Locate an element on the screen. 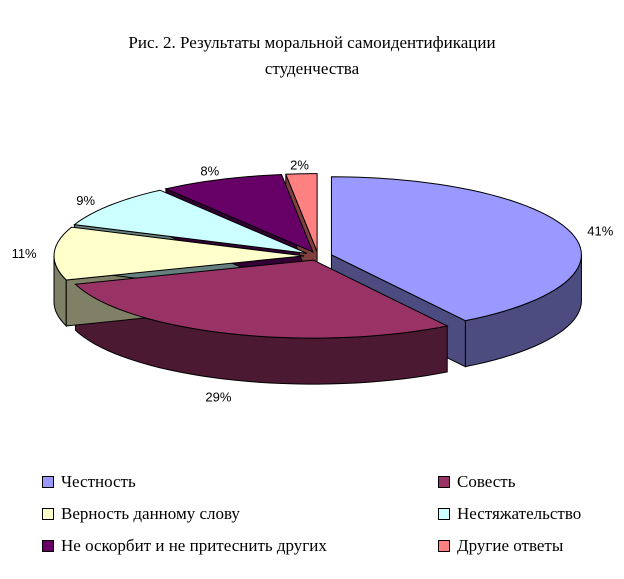 This screenshot has height=579, width=624. legend-item-sovest: Совесть is located at coordinates (476, 482).